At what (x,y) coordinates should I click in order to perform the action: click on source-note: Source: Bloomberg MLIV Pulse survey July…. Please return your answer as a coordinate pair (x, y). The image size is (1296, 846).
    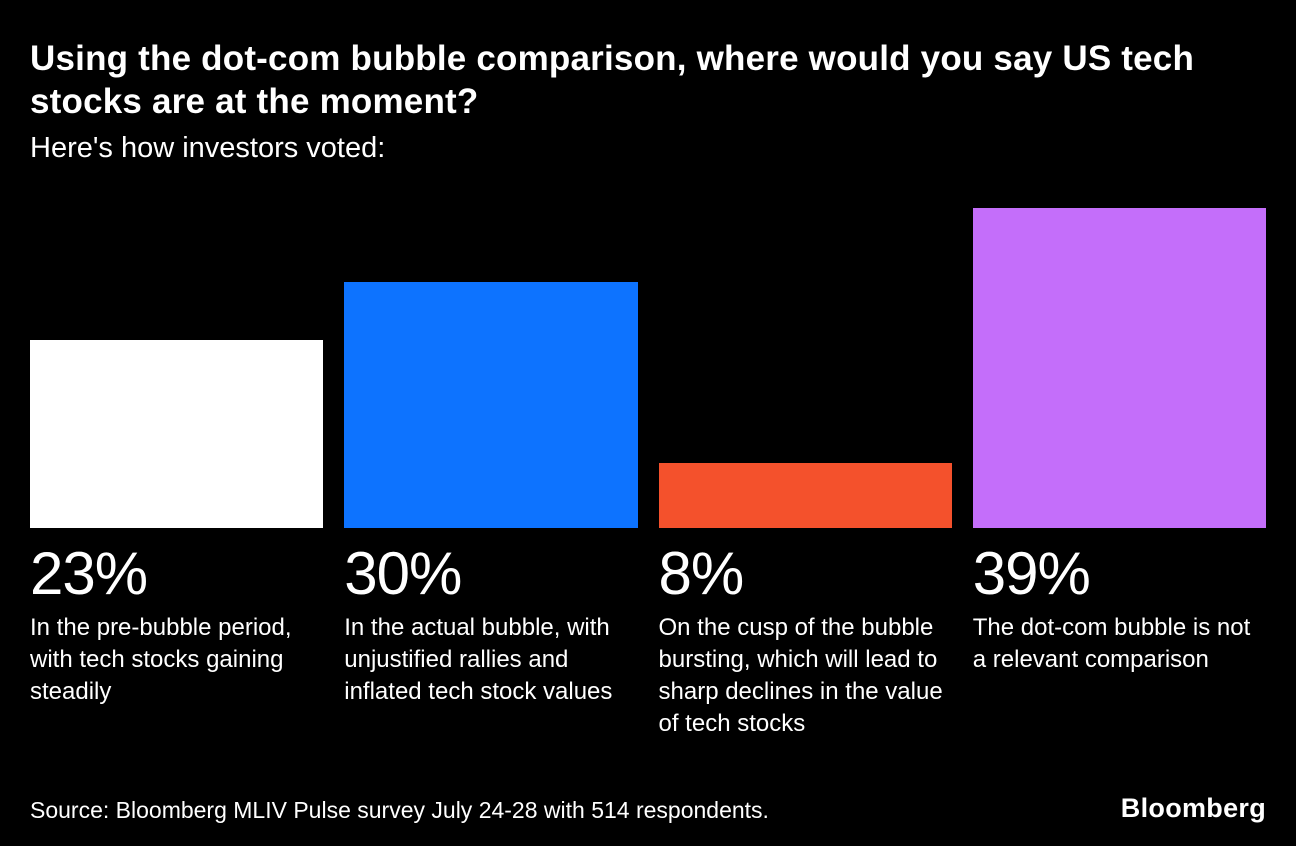
    Looking at the image, I should click on (399, 810).